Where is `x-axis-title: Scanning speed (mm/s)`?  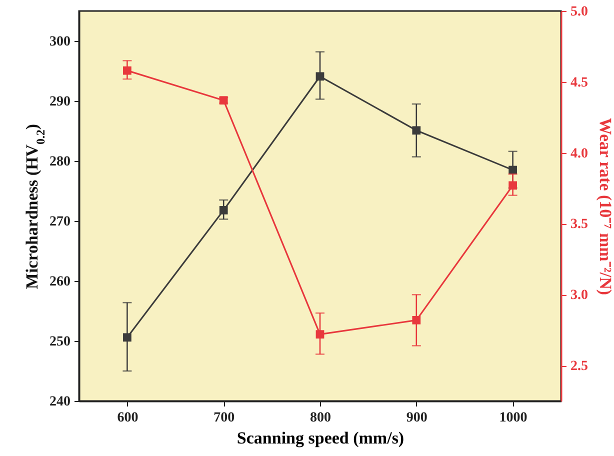 x-axis-title: Scanning speed (mm/s) is located at coordinates (320, 438).